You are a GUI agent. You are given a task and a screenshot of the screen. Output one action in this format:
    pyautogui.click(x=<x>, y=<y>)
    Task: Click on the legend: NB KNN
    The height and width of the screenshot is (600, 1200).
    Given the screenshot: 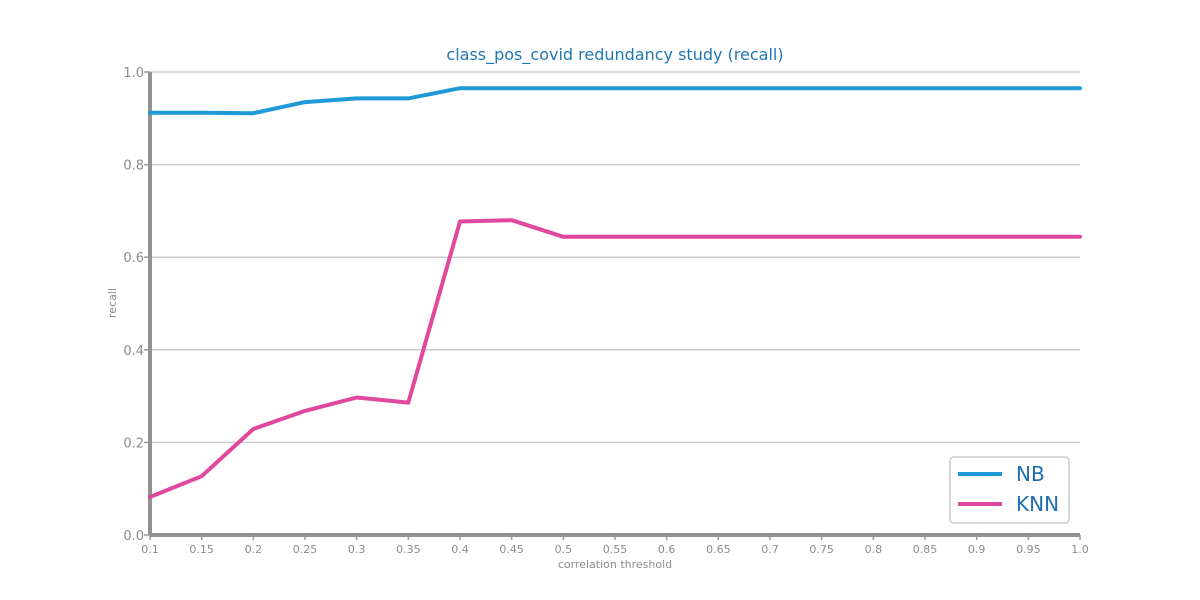 What is the action you would take?
    pyautogui.click(x=1009, y=490)
    